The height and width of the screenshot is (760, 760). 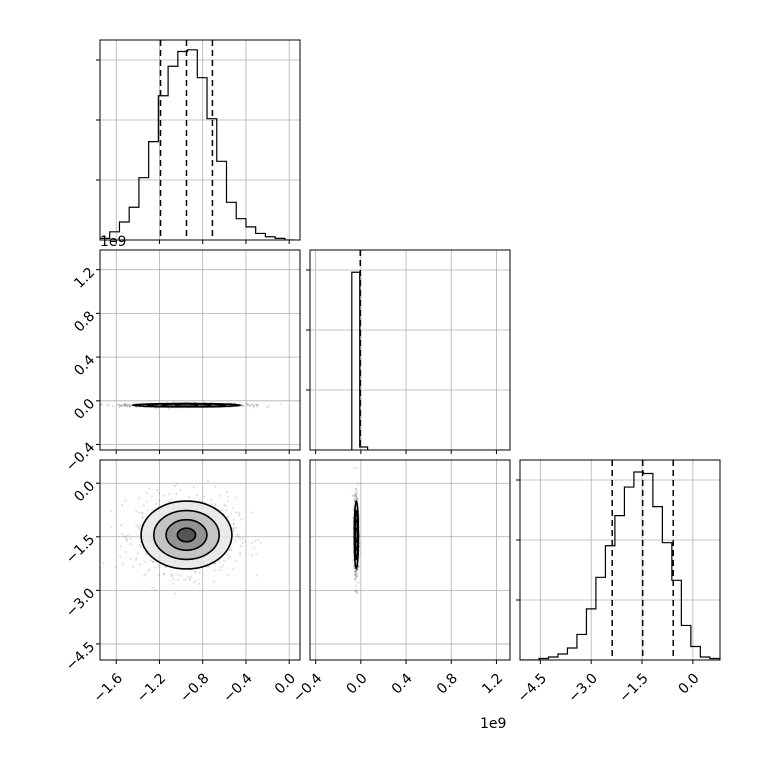 I want to click on panel-frame, so click(x=620, y=560).